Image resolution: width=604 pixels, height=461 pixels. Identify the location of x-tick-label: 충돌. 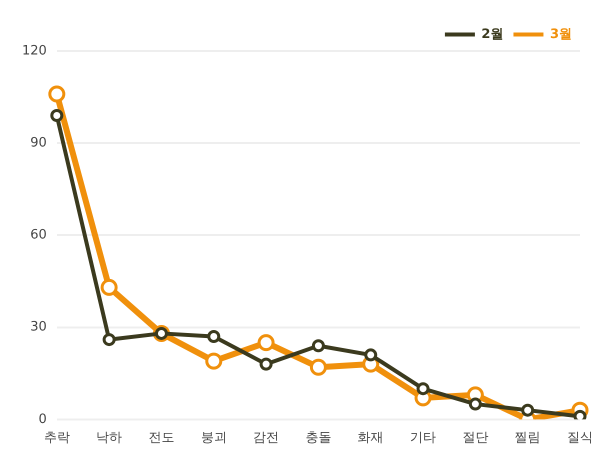
(318, 438).